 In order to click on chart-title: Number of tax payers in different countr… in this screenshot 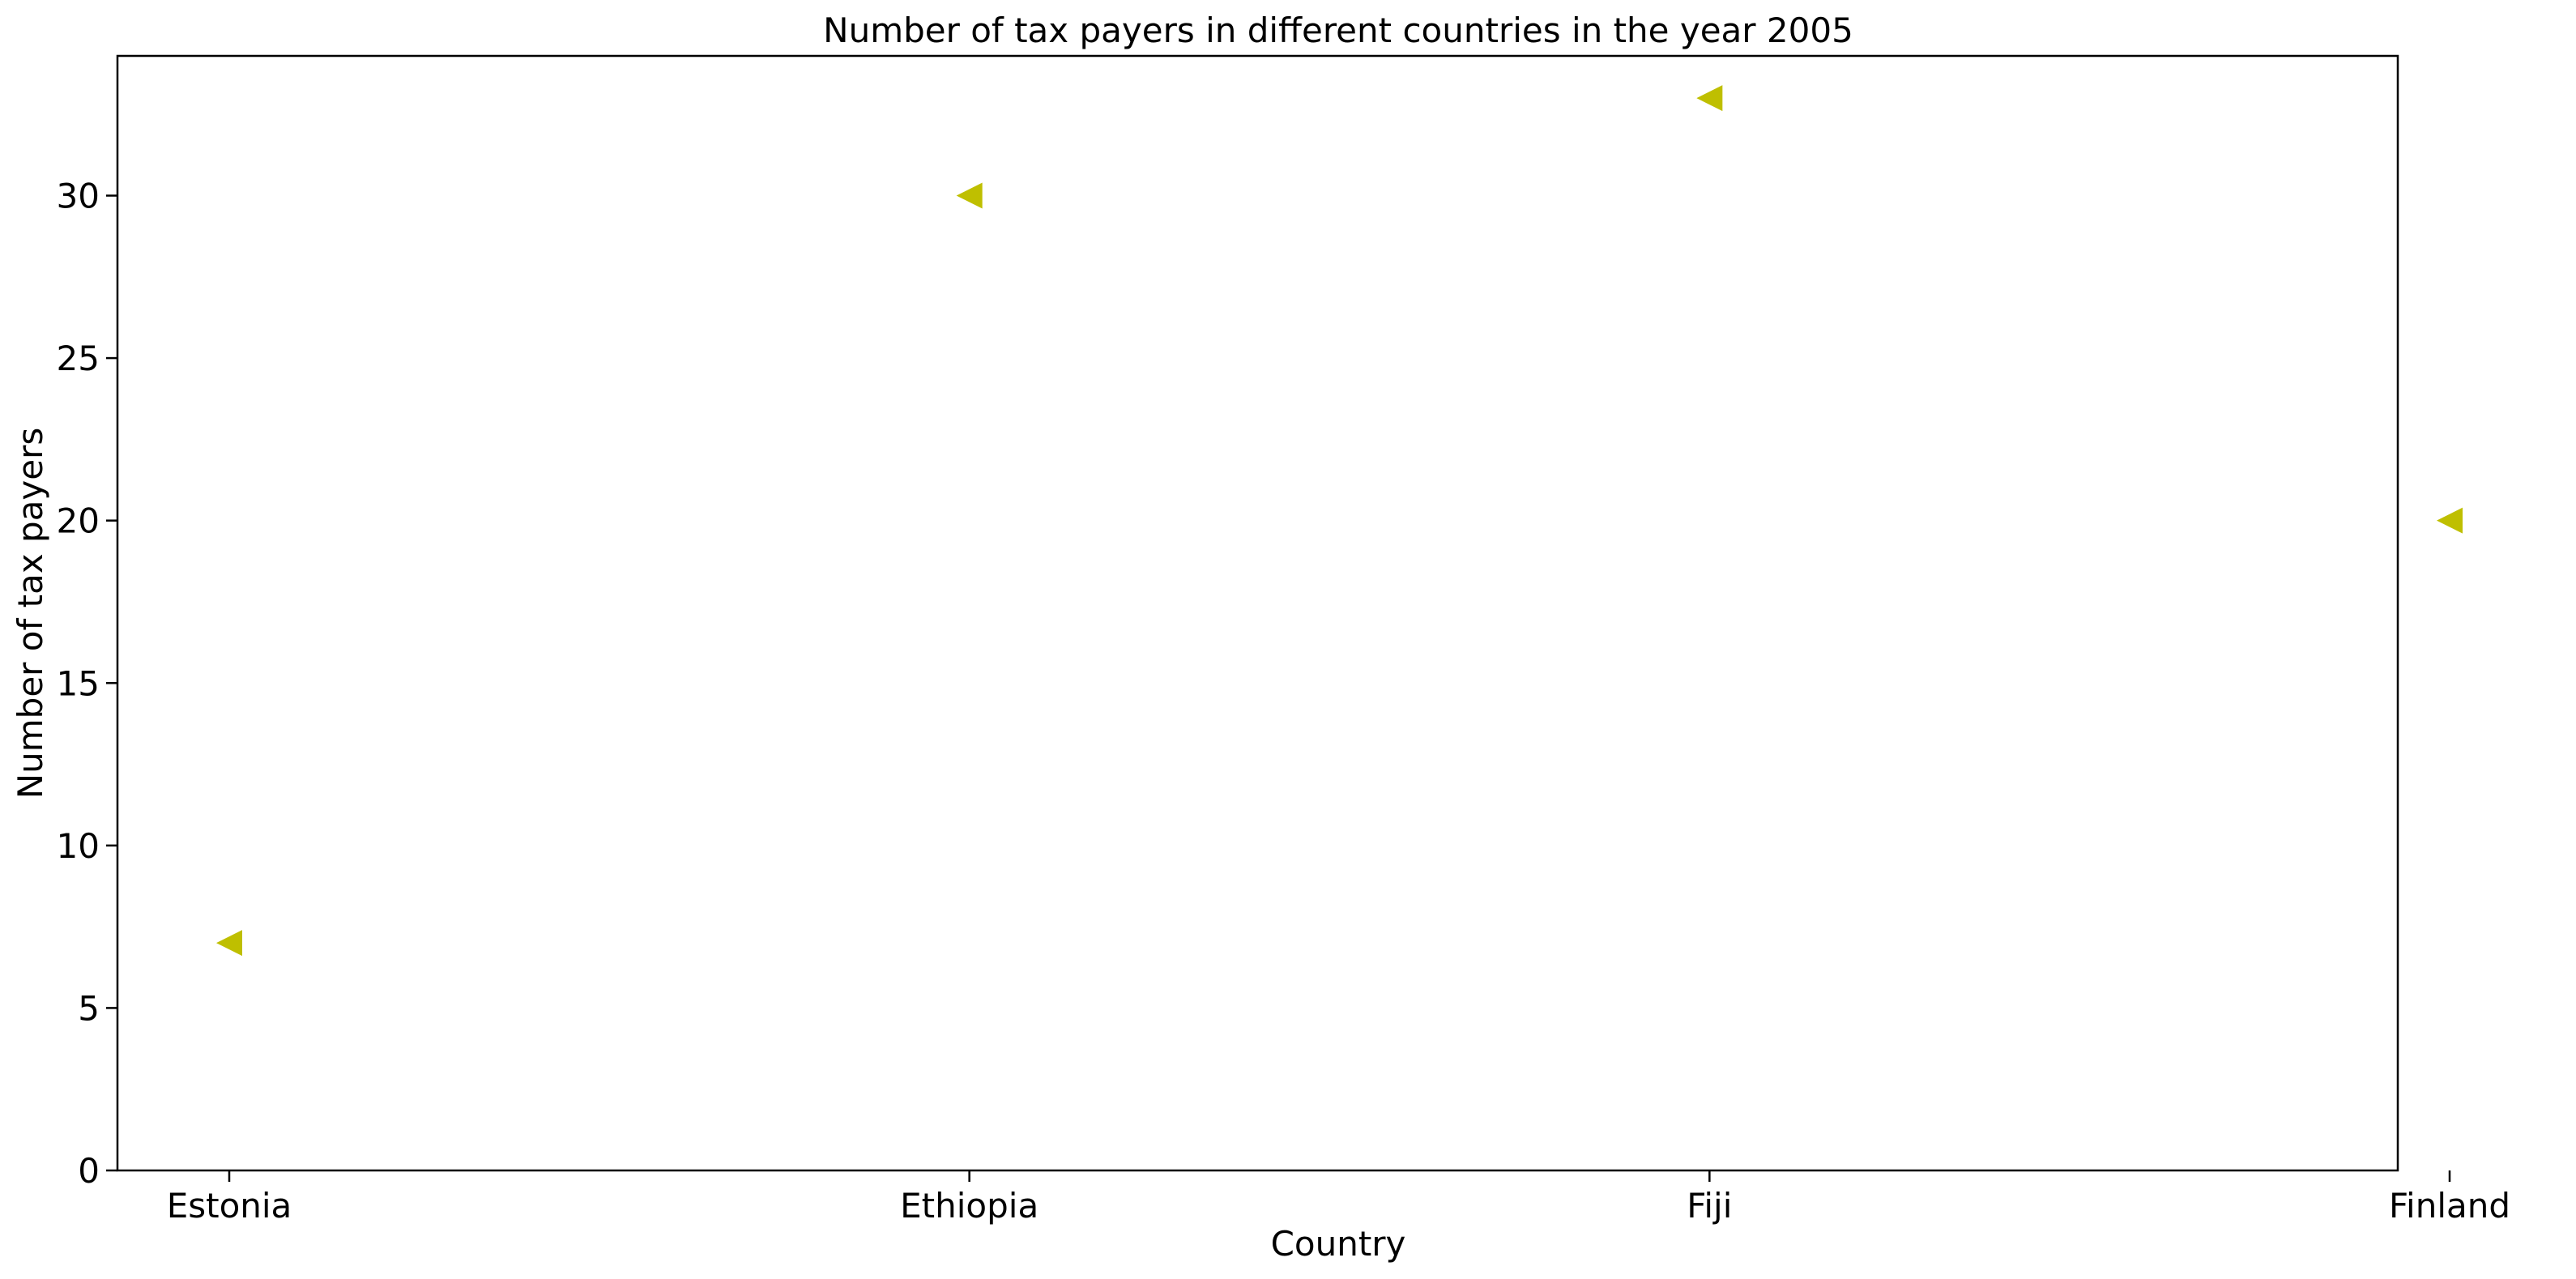, I will do `click(1338, 30)`.